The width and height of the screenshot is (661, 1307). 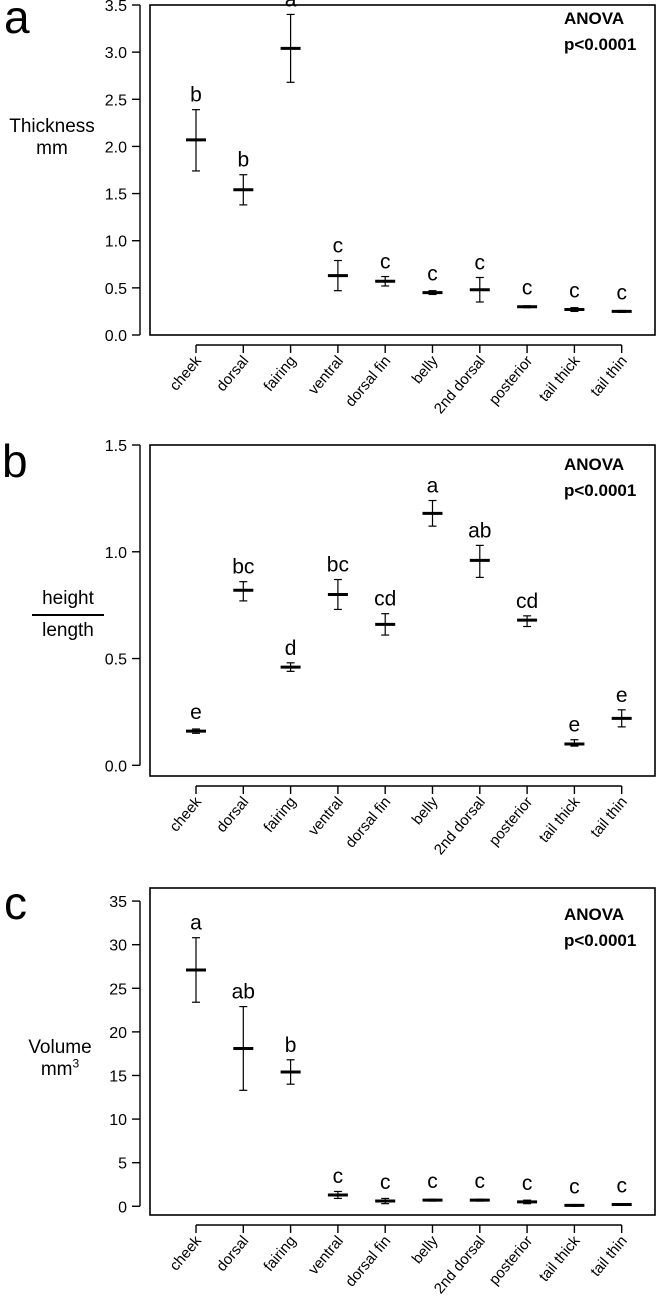 I want to click on y-axis-label-line1: Volume, so click(x=60, y=1047).